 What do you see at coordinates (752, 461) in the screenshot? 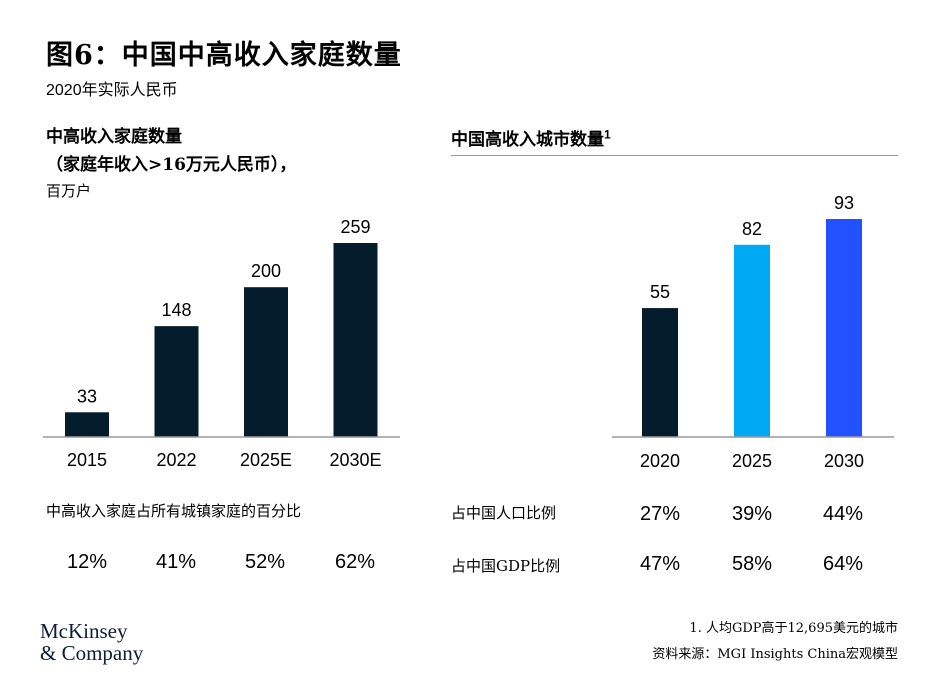
I see `x-tick-label-2025: 2025` at bounding box center [752, 461].